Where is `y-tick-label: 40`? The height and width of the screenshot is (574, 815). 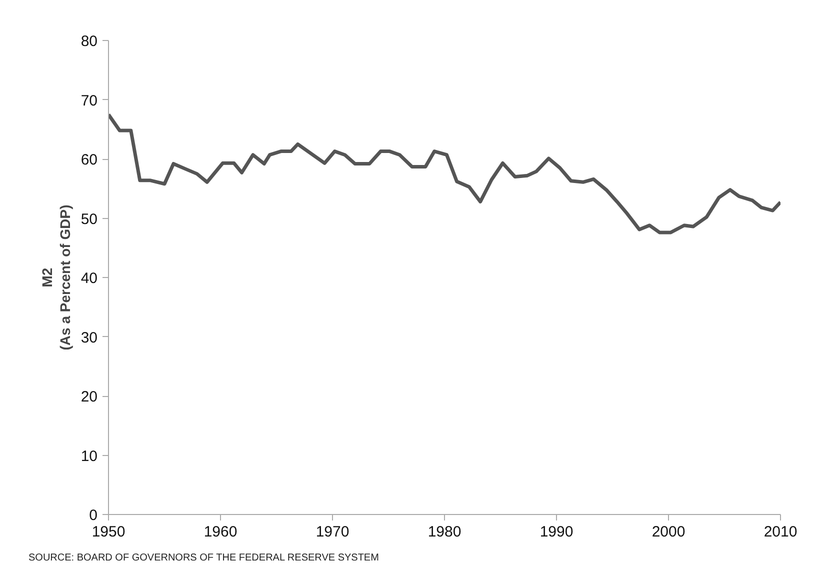
y-tick-label: 40 is located at coordinates (89, 278).